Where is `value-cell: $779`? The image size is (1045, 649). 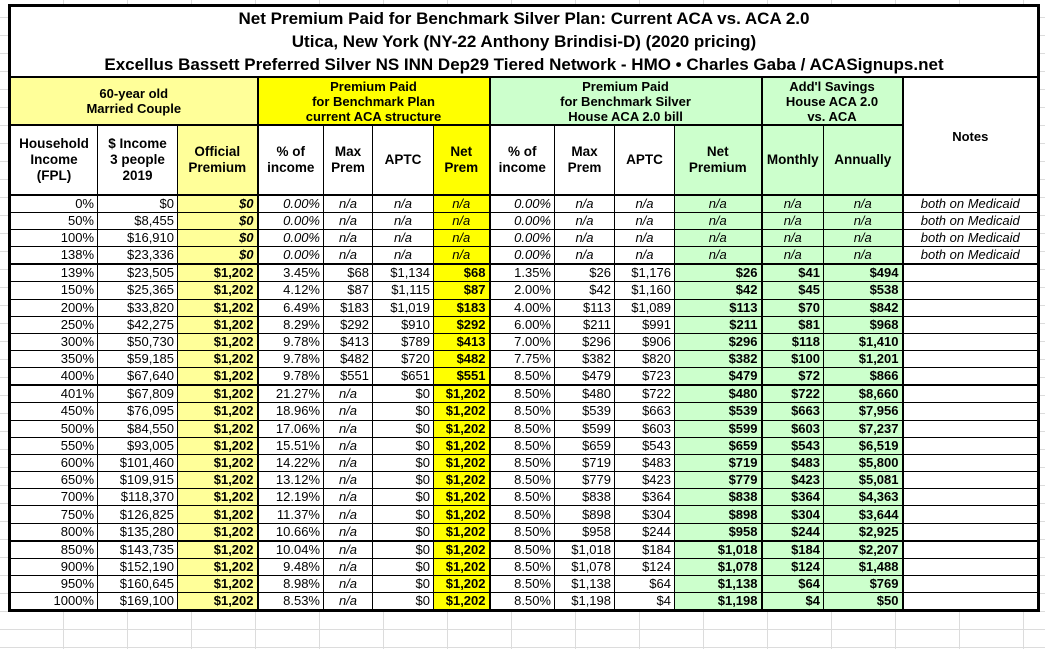 value-cell: $779 is located at coordinates (718, 480).